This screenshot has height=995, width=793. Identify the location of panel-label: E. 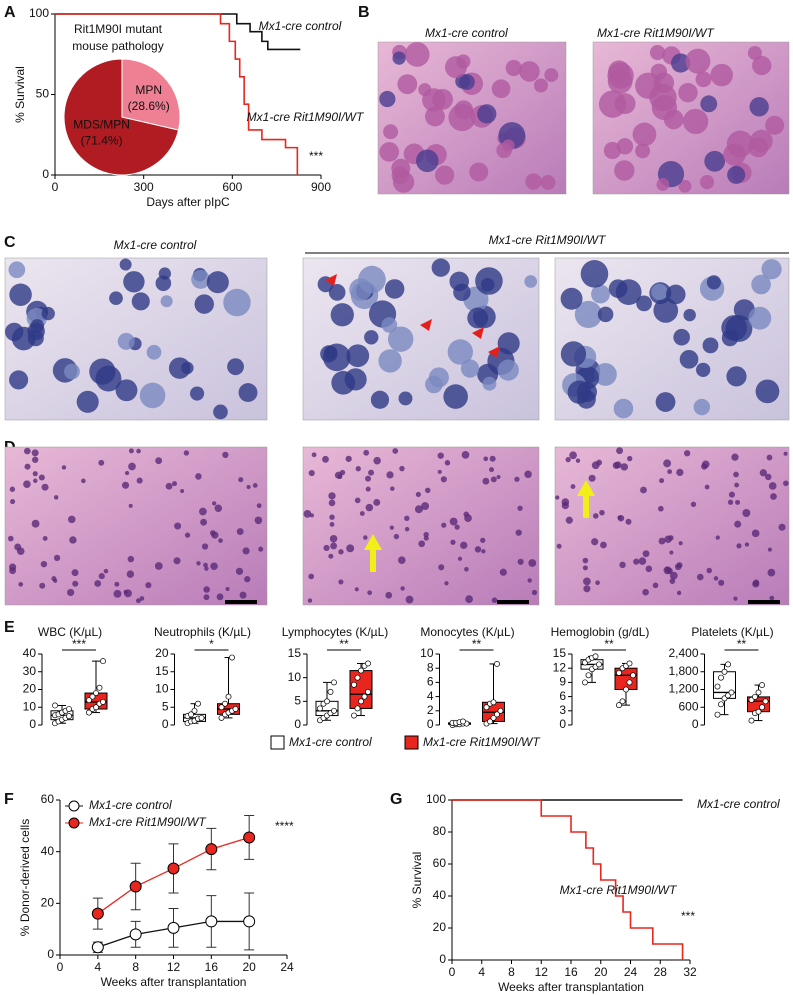
(9, 627).